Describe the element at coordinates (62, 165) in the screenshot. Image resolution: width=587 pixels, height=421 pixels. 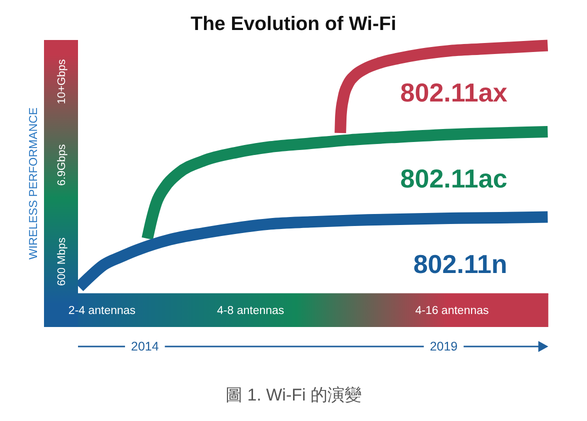
I see `annotation: 6.9Gbps` at that location.